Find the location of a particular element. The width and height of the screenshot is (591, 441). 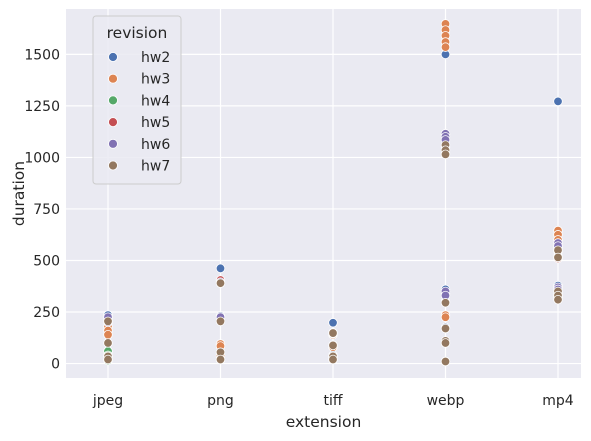

legend-marker-hw6 is located at coordinates (113, 143).